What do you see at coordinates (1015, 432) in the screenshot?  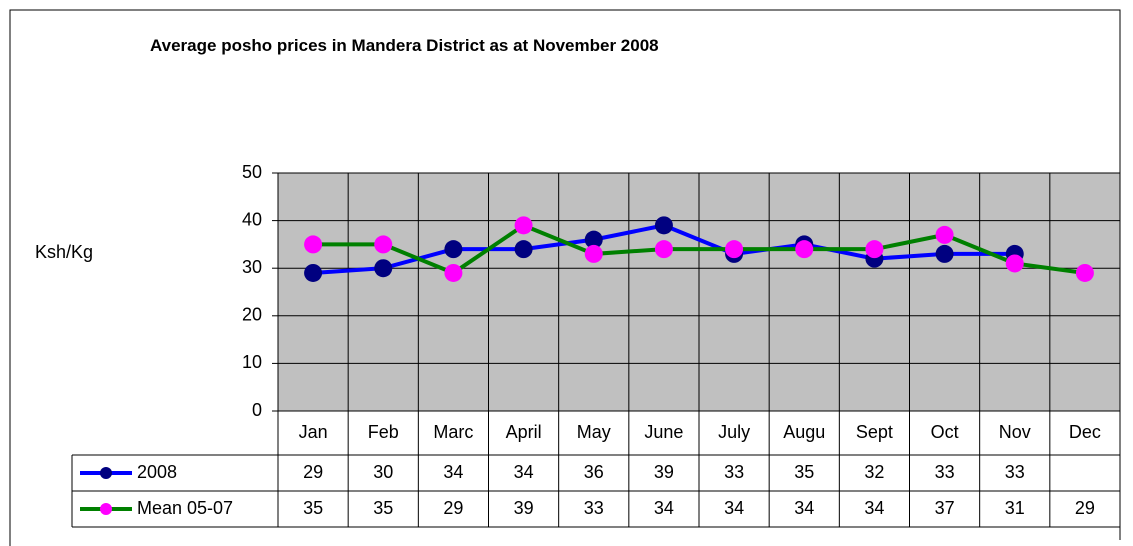 I see `x-tick-label: Nov` at bounding box center [1015, 432].